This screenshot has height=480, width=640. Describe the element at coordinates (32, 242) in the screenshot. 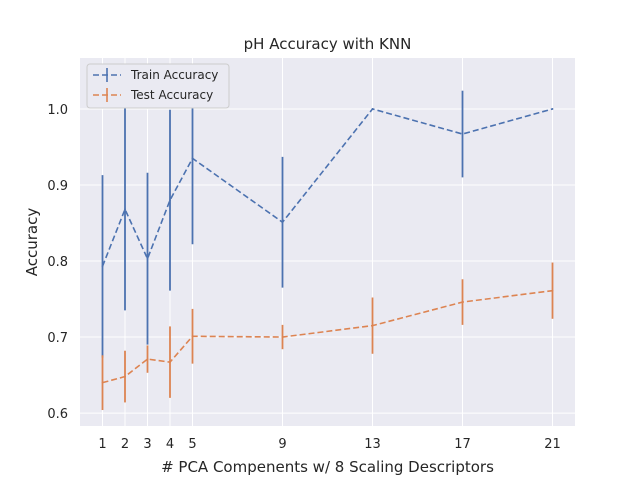

I see `y-axis-label: Accuracy` at that location.